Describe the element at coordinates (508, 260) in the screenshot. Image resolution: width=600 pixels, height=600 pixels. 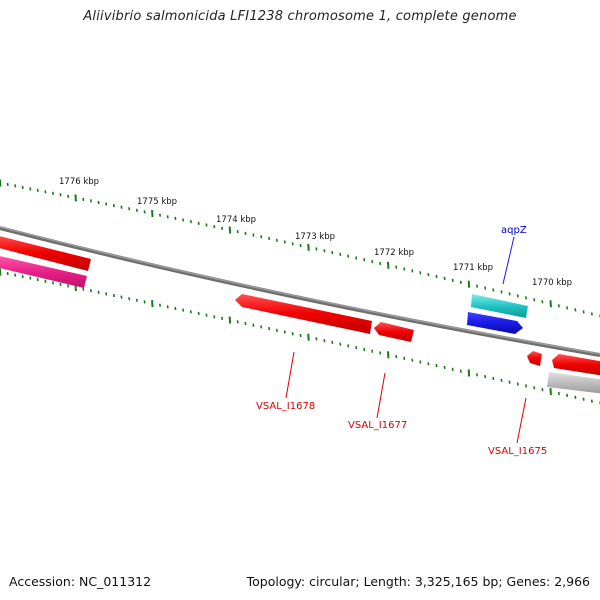
I see `leader-line-aqpz` at that location.